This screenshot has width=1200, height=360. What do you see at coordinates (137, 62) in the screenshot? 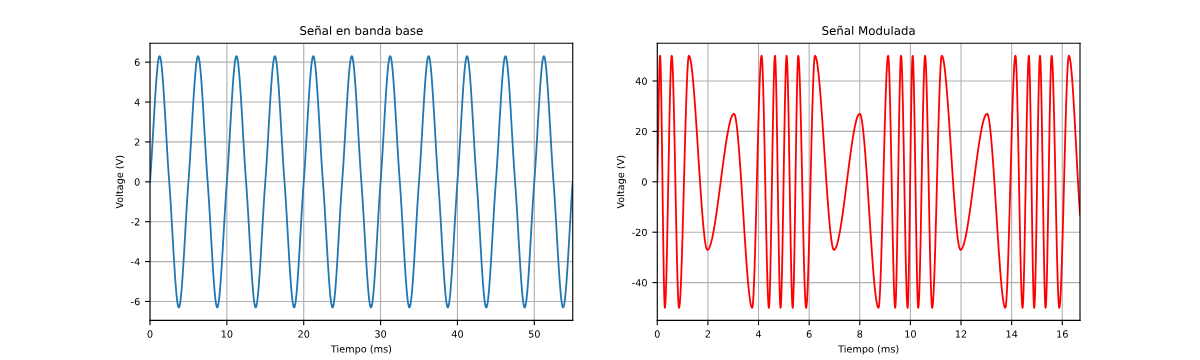
I see `y-tick-label: 6` at bounding box center [137, 62].